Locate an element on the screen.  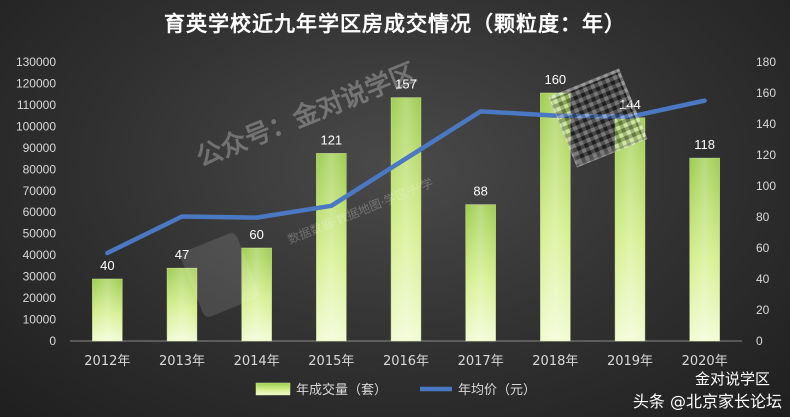
legend-bar-label: 年成交量（套） is located at coordinates (341, 390).